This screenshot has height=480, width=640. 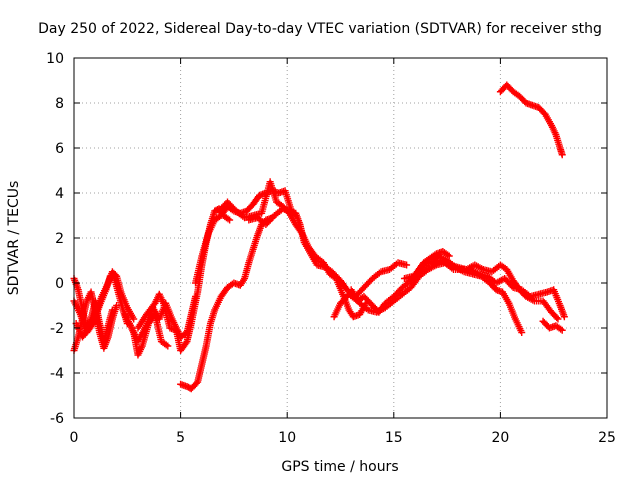 What do you see at coordinates (287, 438) in the screenshot?
I see `x-tick-label: 10` at bounding box center [287, 438].